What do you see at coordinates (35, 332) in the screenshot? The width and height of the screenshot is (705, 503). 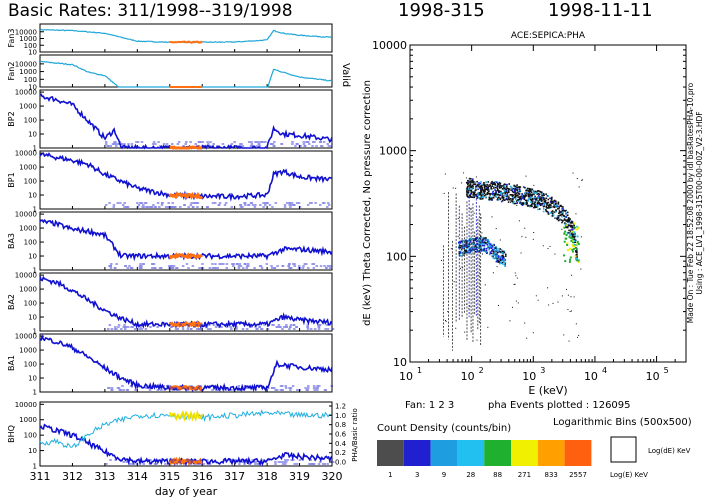 I see `y-tick-label: 1` at bounding box center [35, 332].